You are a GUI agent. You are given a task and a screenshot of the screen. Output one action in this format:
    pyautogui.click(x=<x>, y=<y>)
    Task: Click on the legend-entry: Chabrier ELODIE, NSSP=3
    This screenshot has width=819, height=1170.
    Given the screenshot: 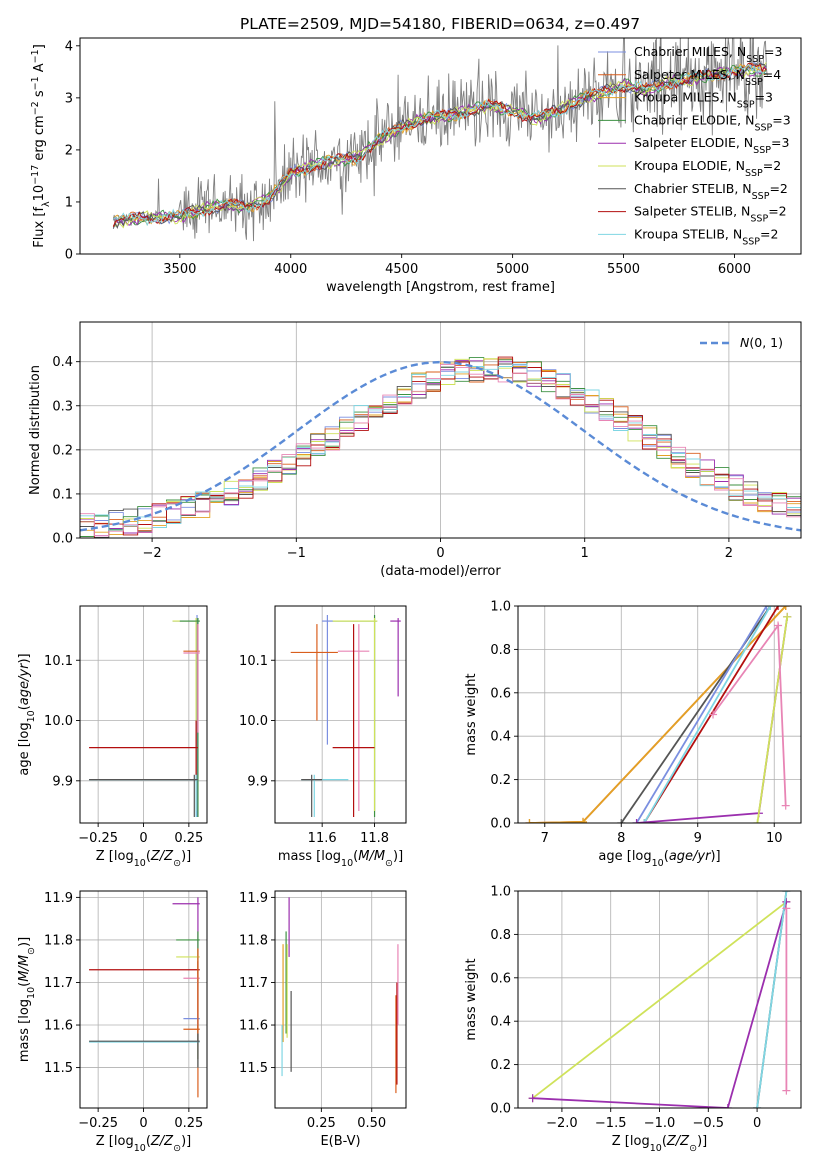 What is the action you would take?
    pyautogui.click(x=712, y=122)
    